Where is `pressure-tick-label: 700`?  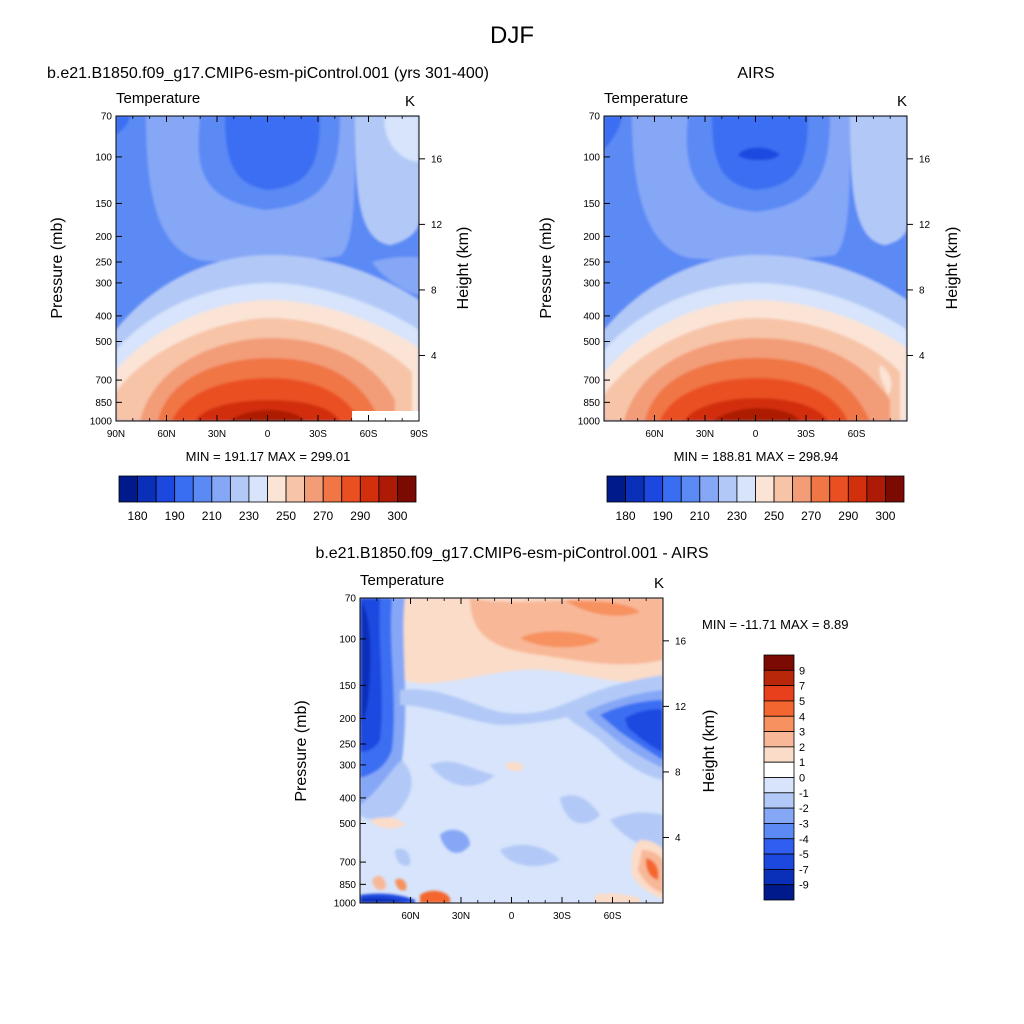
pressure-tick-label: 700 is located at coordinates (591, 381).